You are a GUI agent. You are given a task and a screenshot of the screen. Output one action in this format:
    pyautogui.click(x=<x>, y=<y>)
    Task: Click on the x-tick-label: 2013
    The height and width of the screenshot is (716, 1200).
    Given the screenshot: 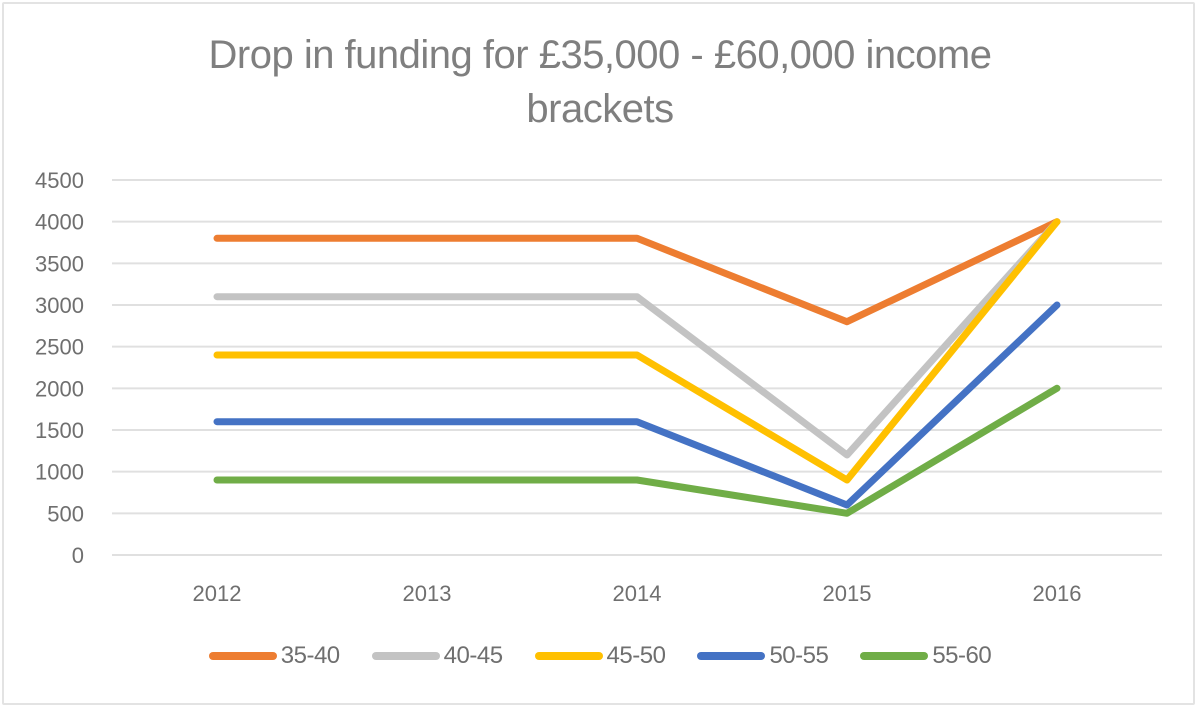 What is the action you would take?
    pyautogui.click(x=427, y=593)
    